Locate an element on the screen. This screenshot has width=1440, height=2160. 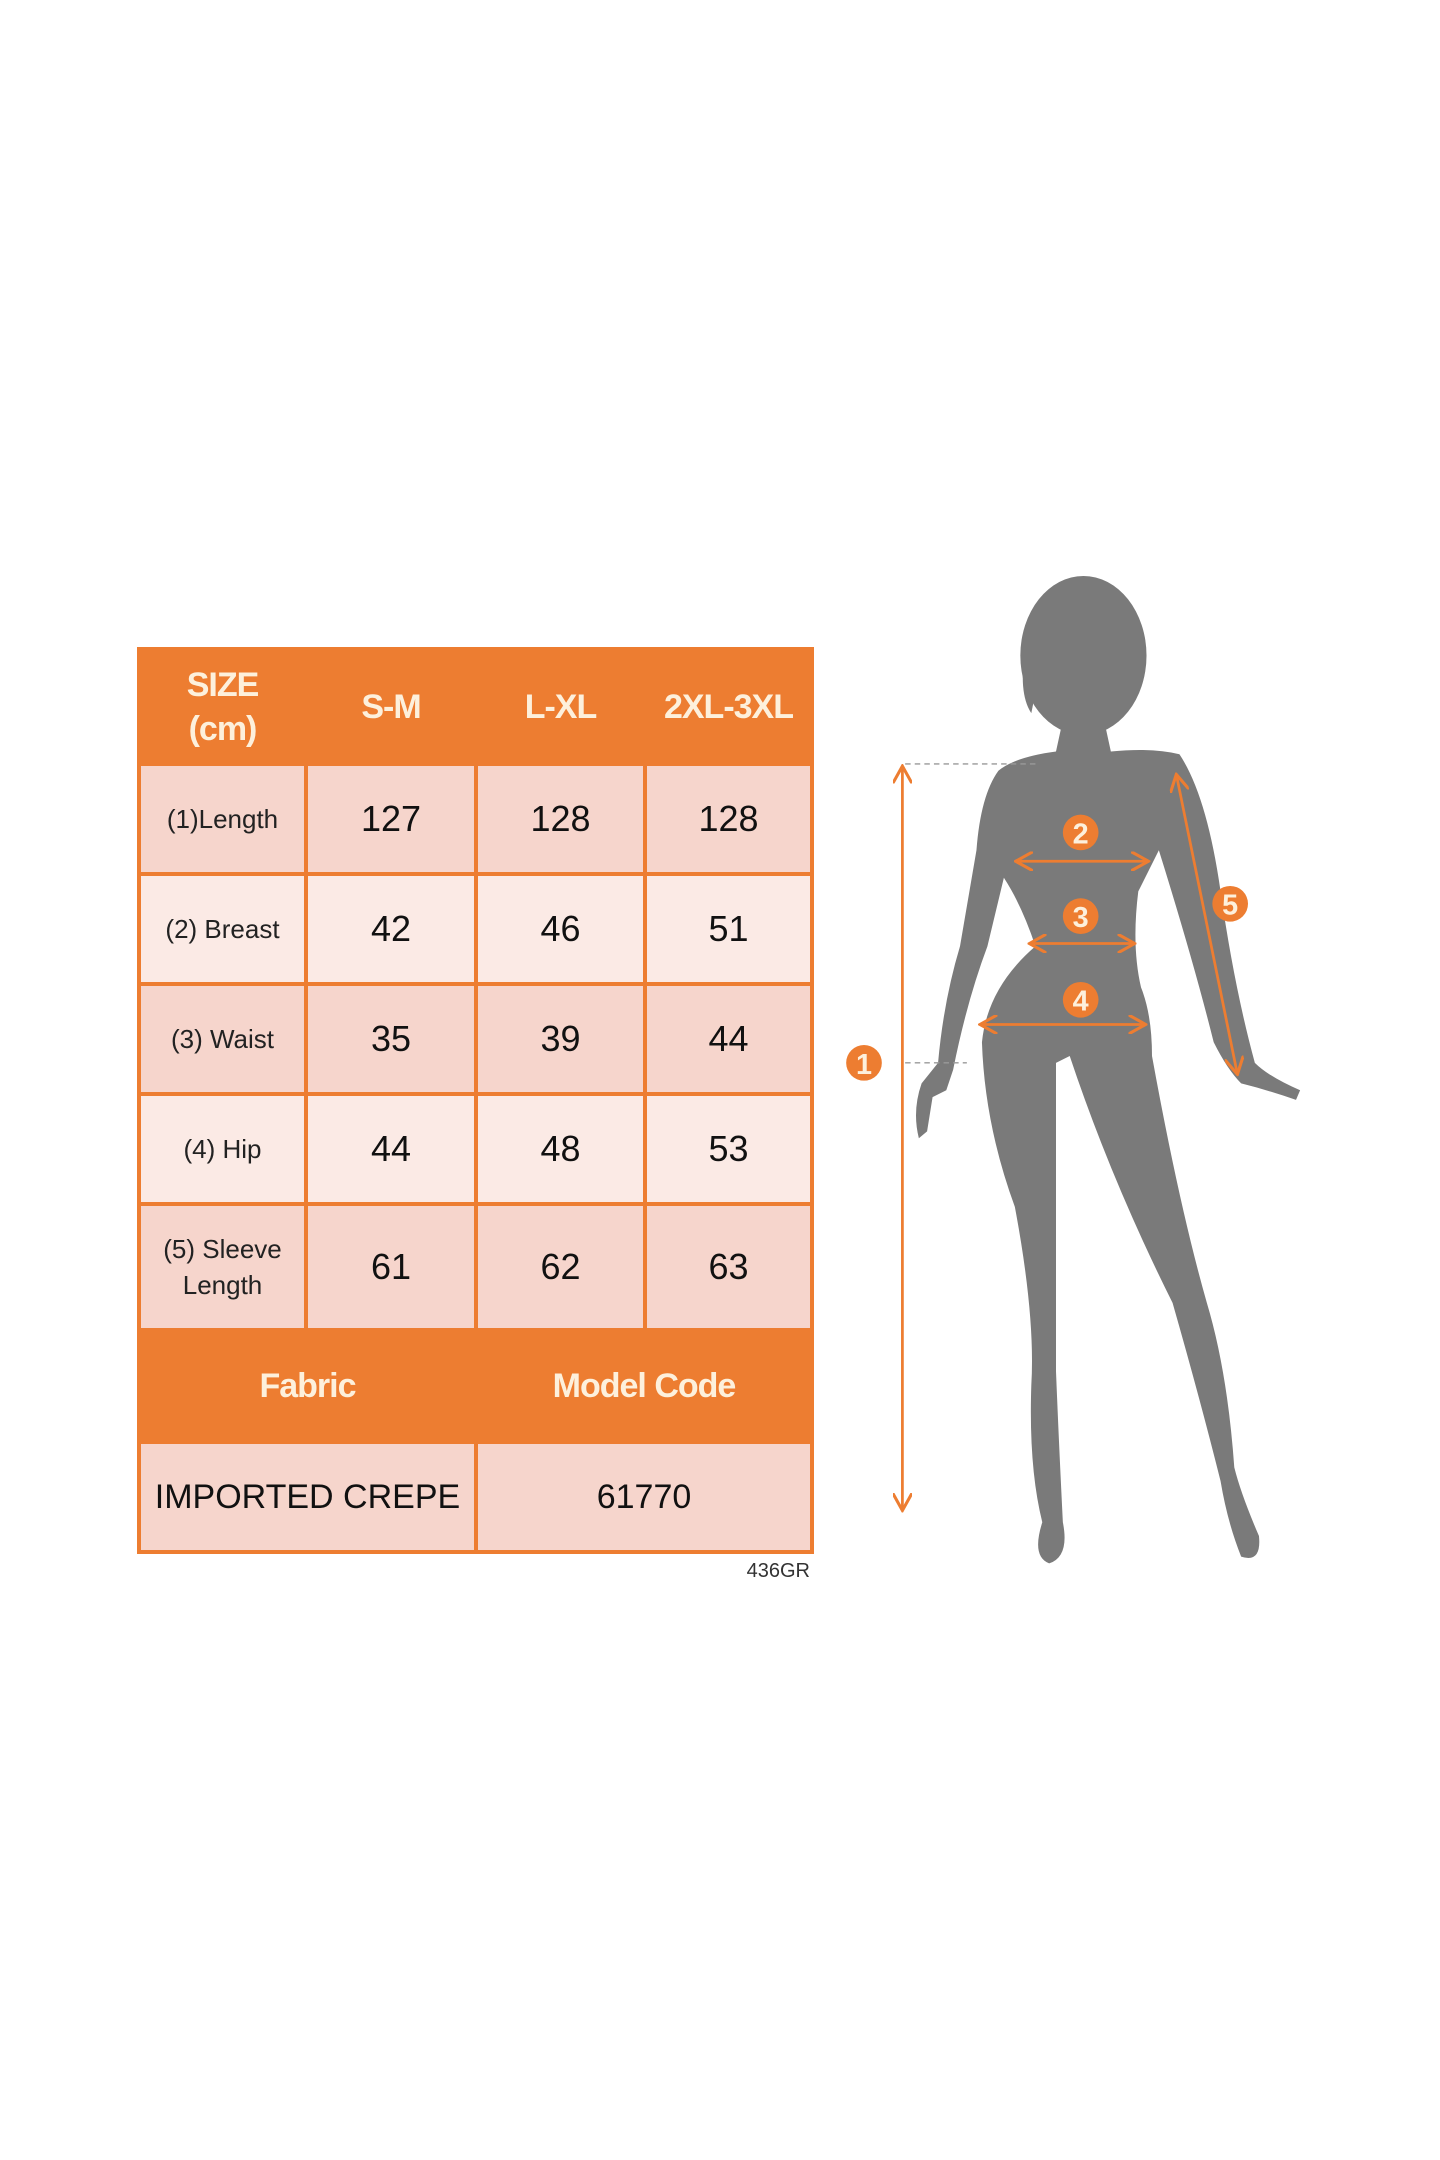
cell-value: 127 is located at coordinates (391, 819).